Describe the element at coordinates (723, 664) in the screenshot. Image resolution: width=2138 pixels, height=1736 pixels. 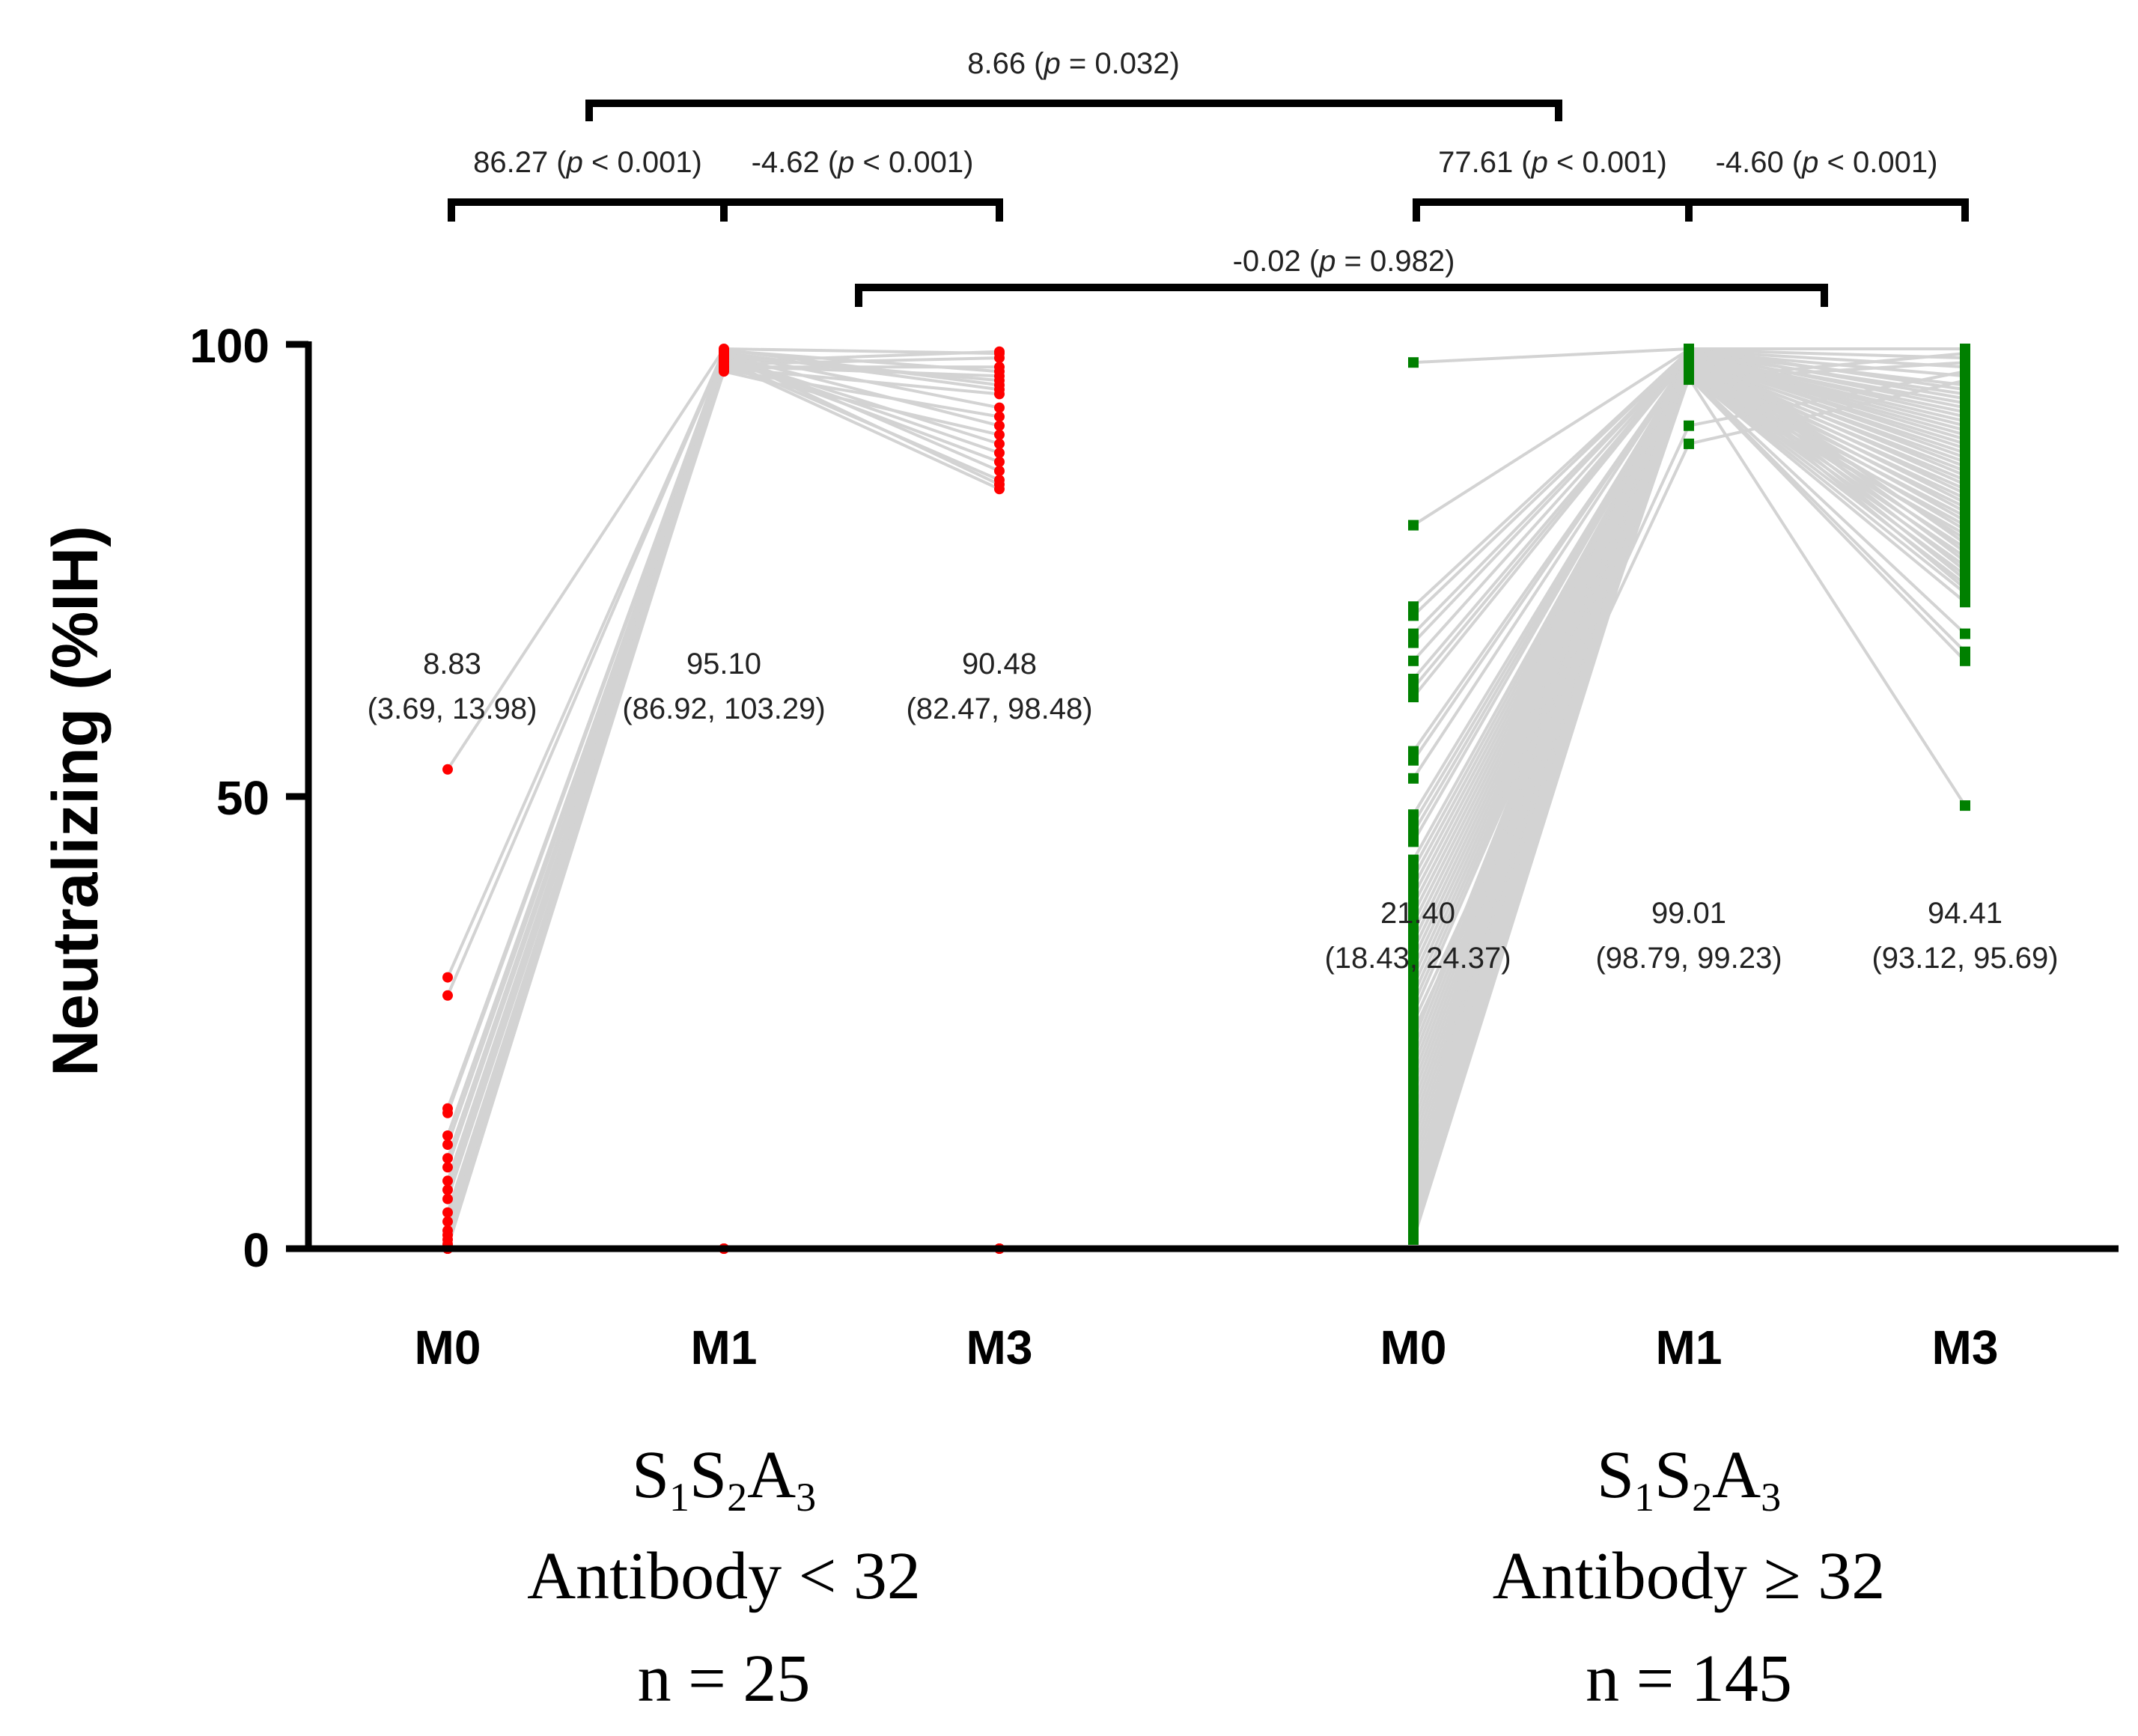
I see `stat-mean-low-m1: 95.10` at that location.